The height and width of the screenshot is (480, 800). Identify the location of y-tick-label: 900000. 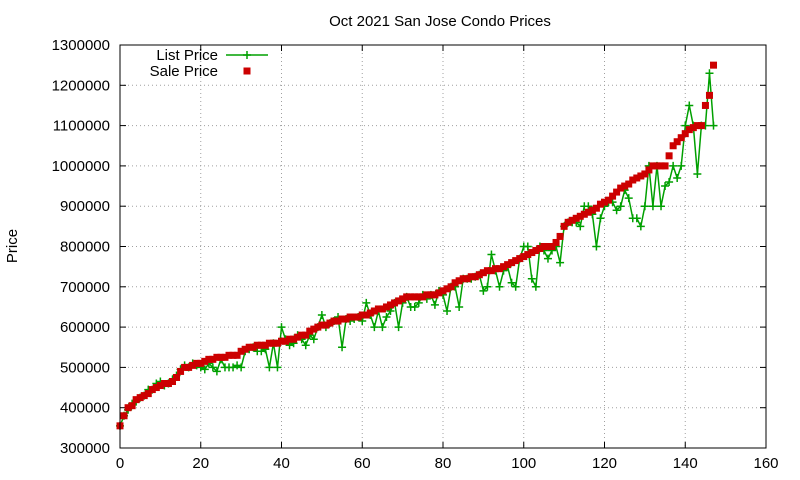
(85, 206).